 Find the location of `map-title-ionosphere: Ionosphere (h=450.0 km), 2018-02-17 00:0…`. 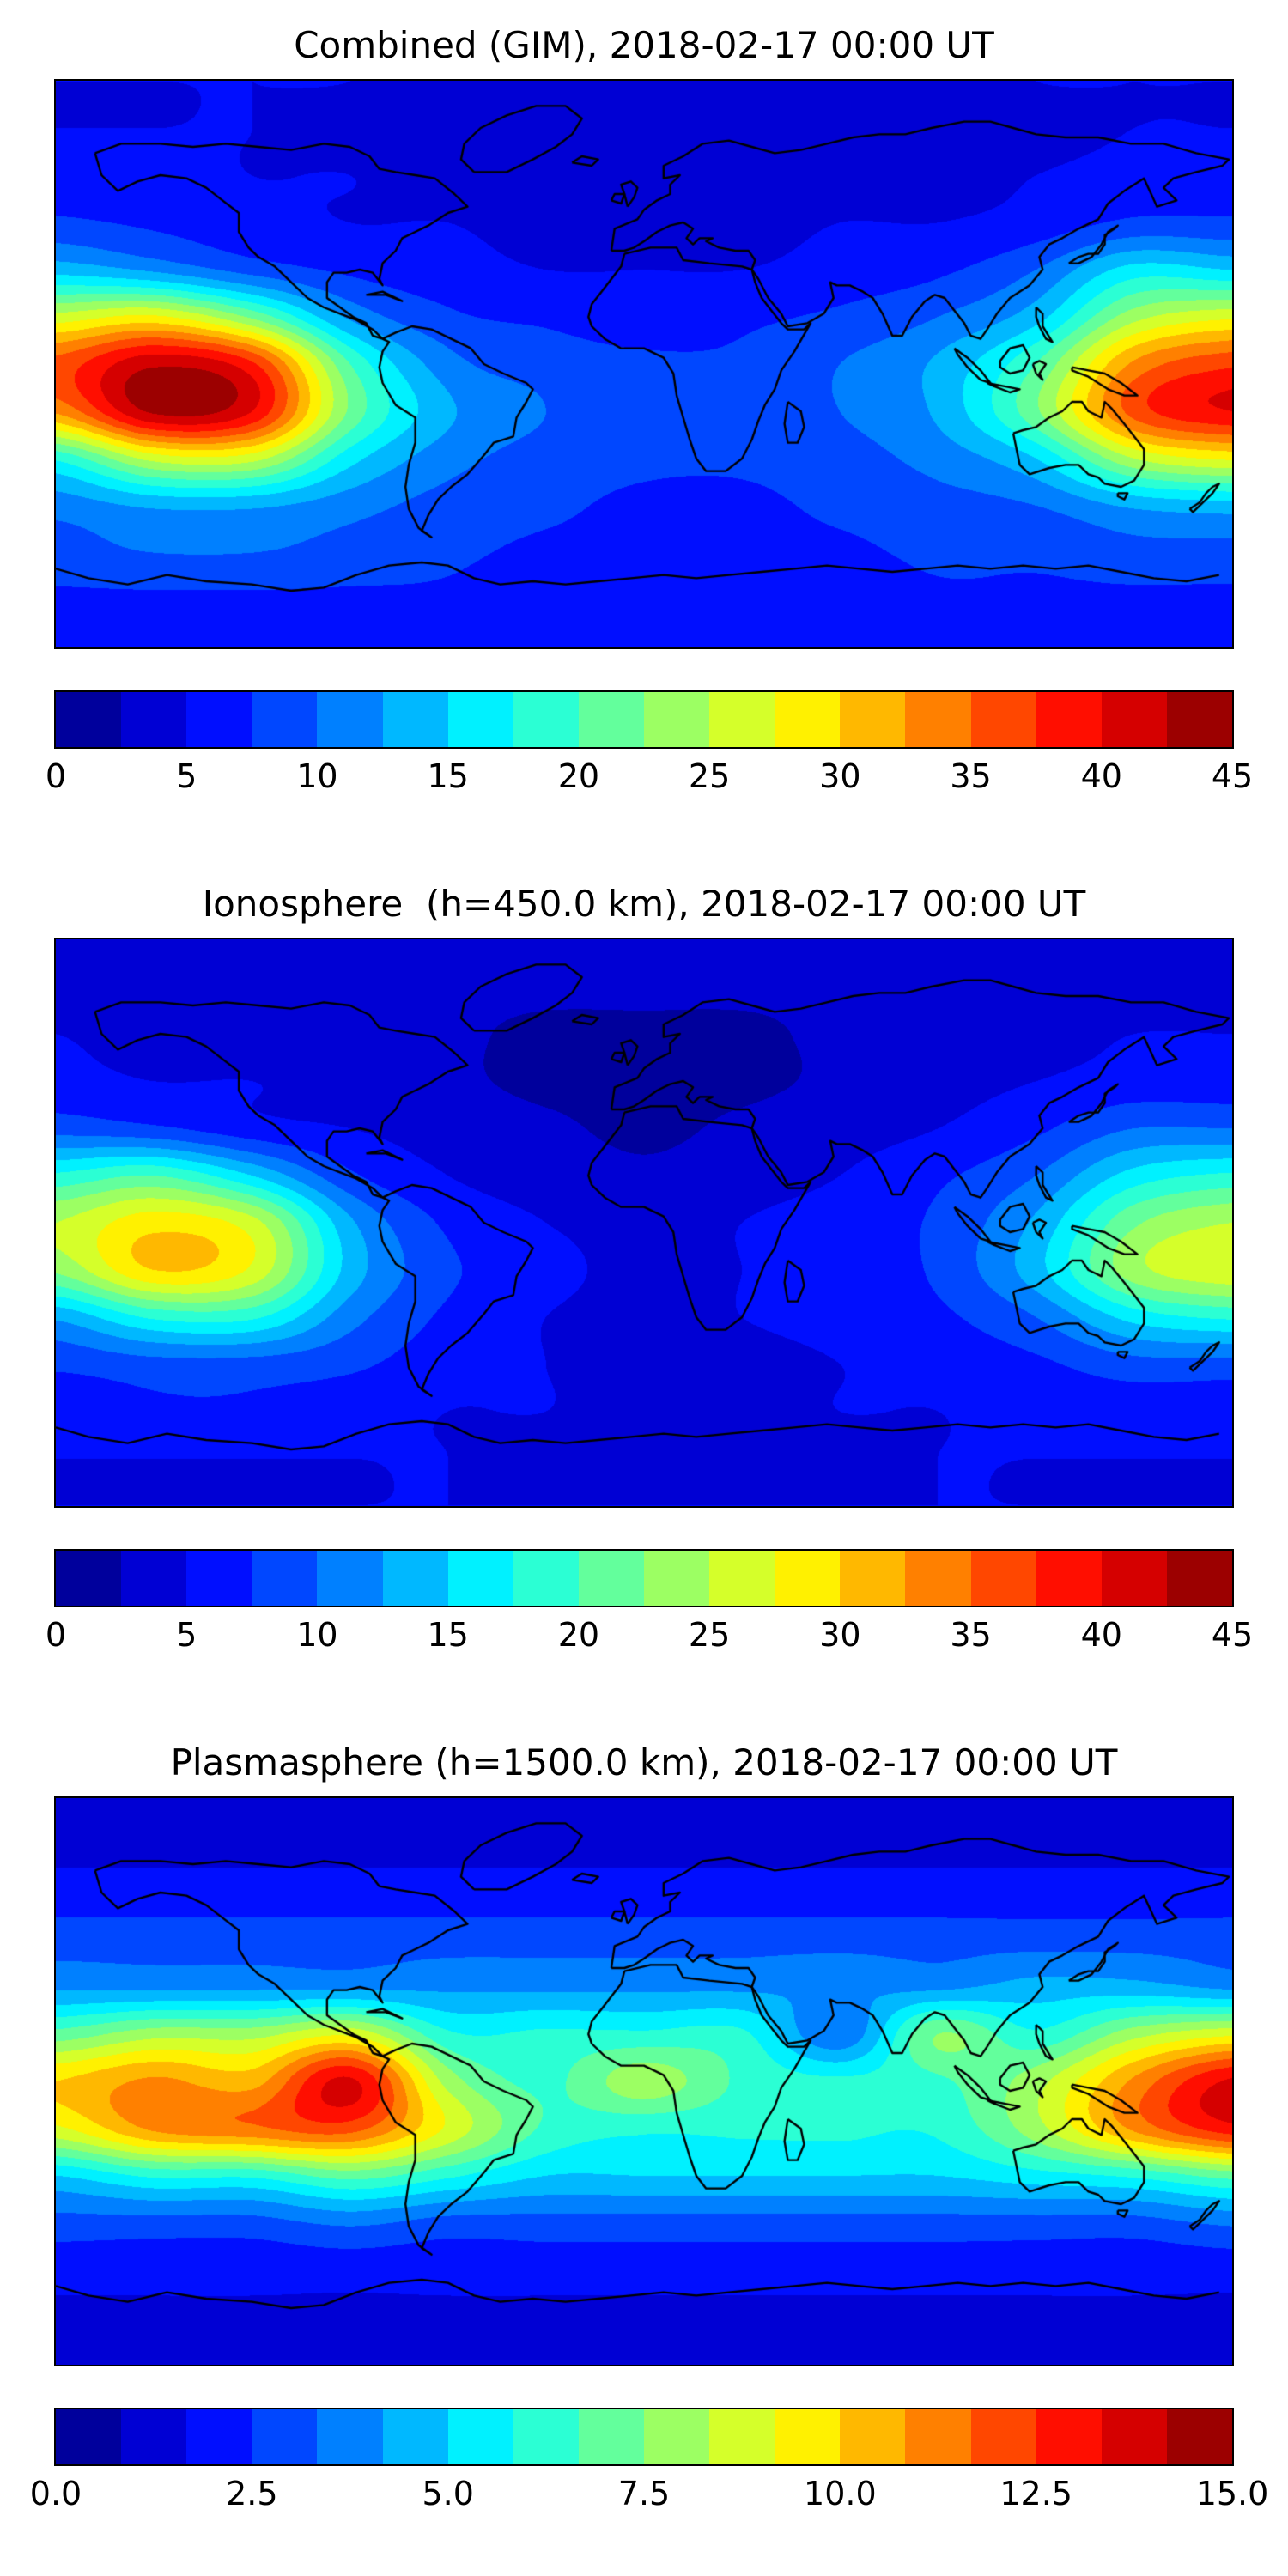

map-title-ionosphere: Ionosphere (h=450.0 km), 2018-02-17 00:0… is located at coordinates (644, 904).